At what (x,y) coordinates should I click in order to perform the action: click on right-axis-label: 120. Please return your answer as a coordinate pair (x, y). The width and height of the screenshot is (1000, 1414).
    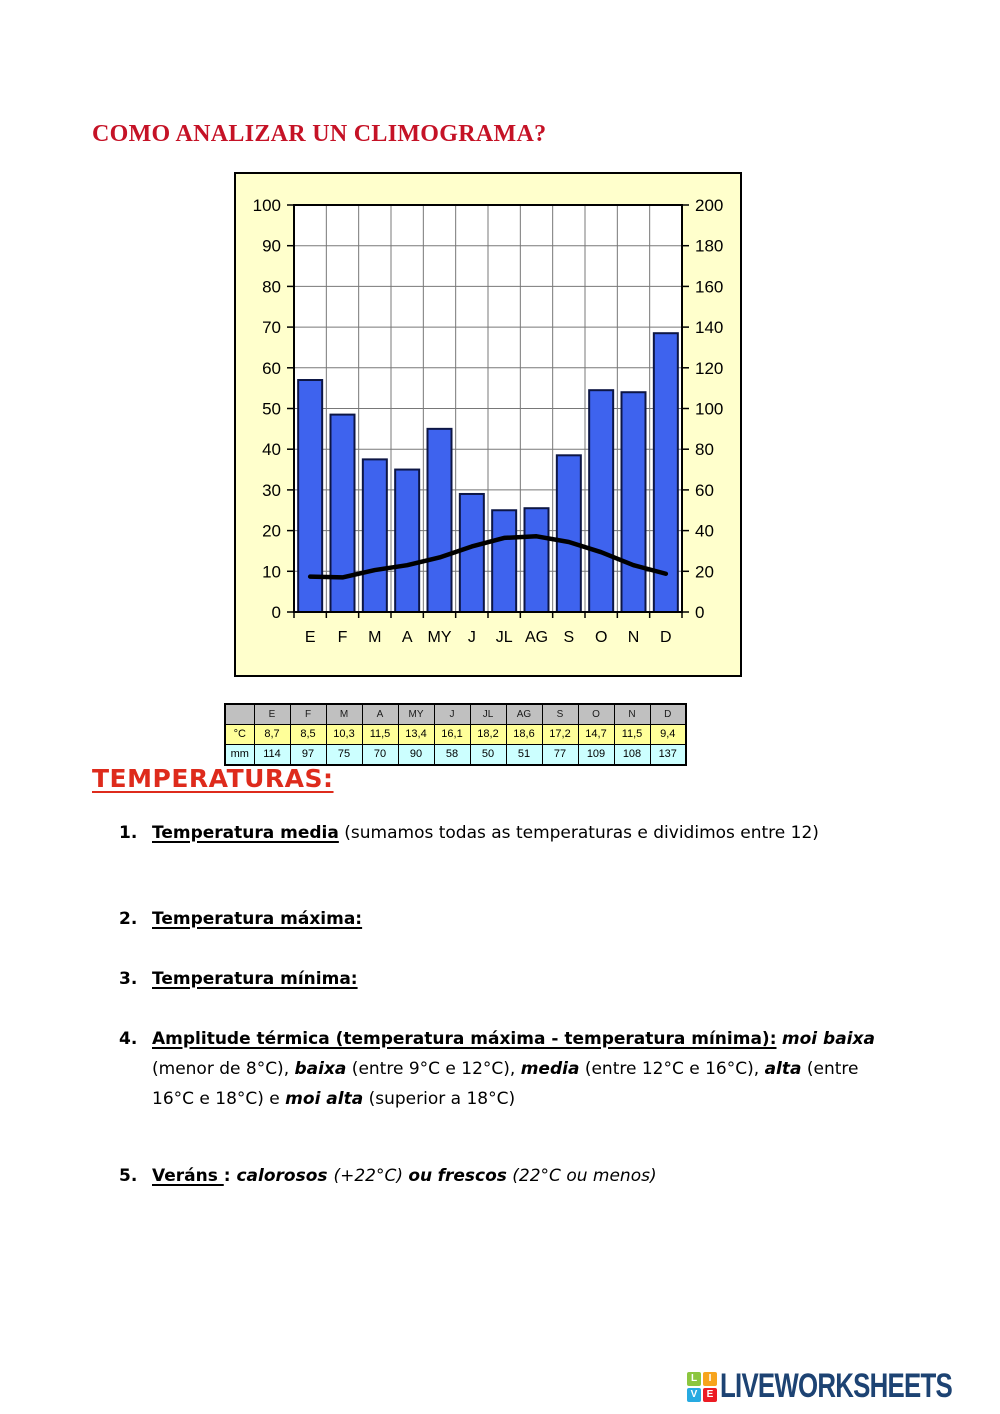
    Looking at the image, I should click on (709, 368).